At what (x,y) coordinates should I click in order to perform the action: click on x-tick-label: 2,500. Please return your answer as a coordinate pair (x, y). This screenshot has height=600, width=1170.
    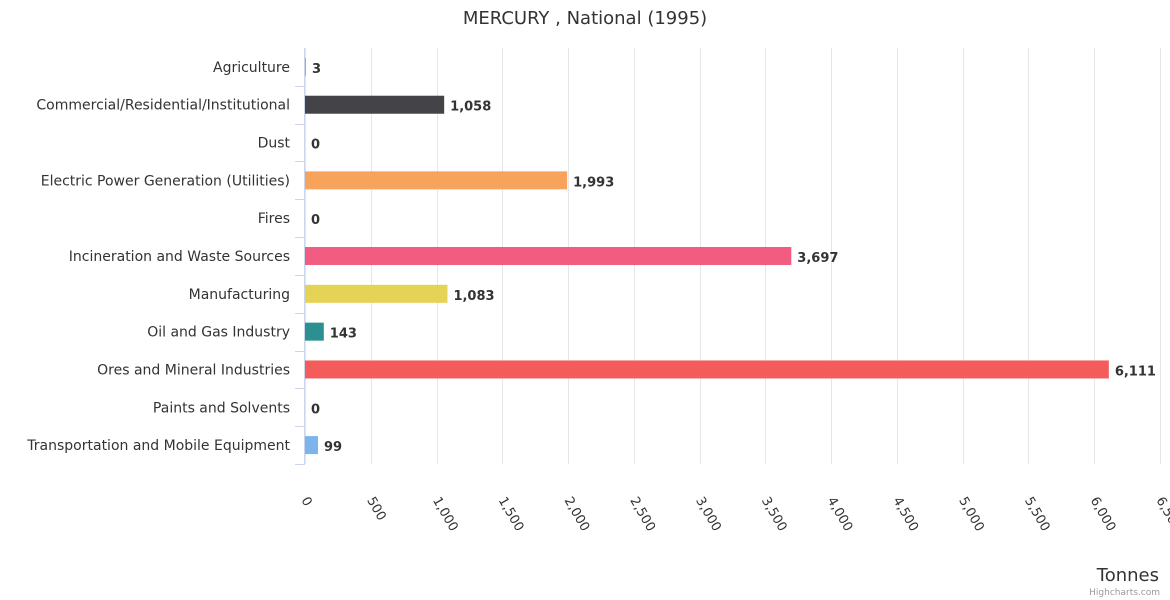
    Looking at the image, I should click on (642, 515).